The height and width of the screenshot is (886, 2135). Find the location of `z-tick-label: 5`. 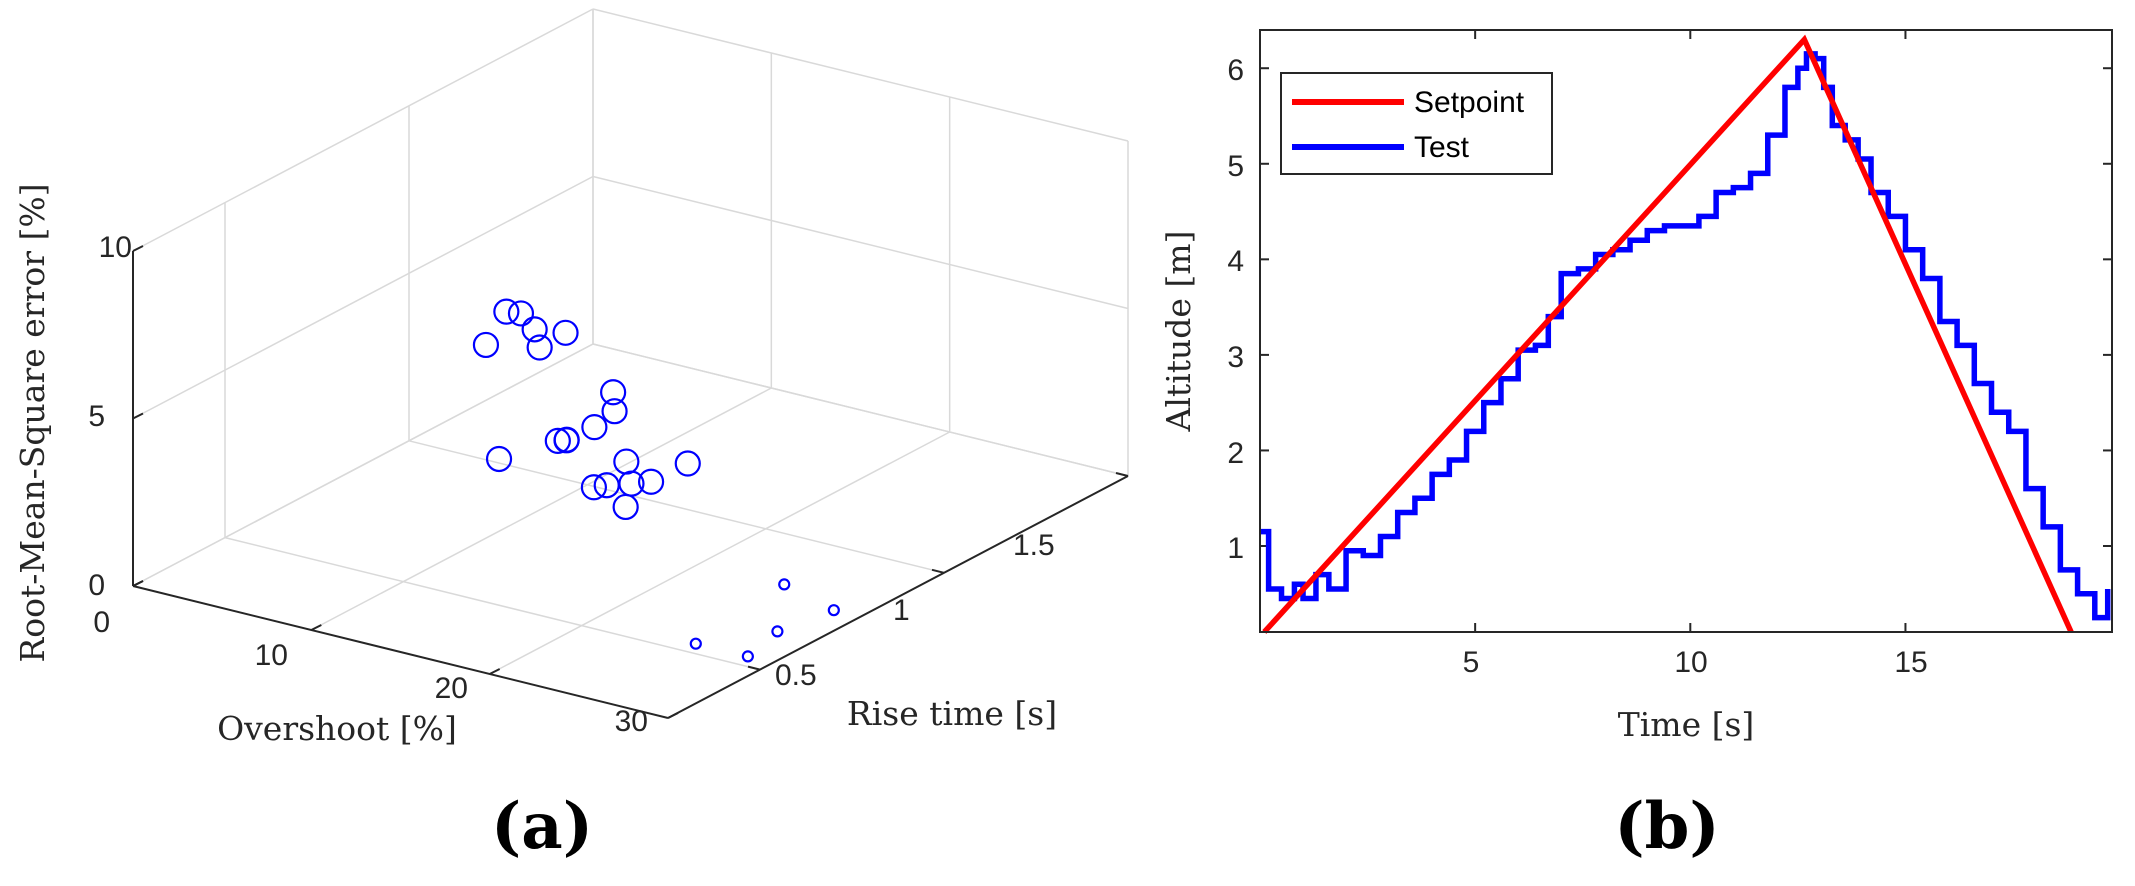

z-tick-label: 5 is located at coordinates (96, 416).